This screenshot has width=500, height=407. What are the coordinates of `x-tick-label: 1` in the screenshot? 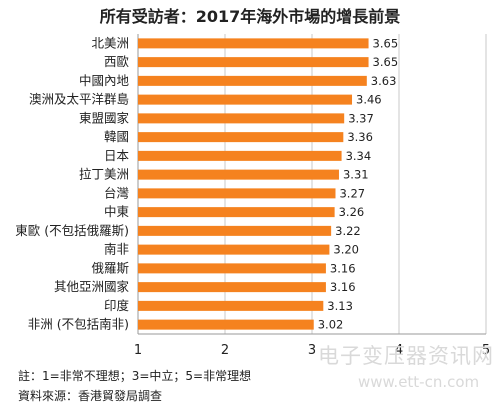 It's located at (138, 350).